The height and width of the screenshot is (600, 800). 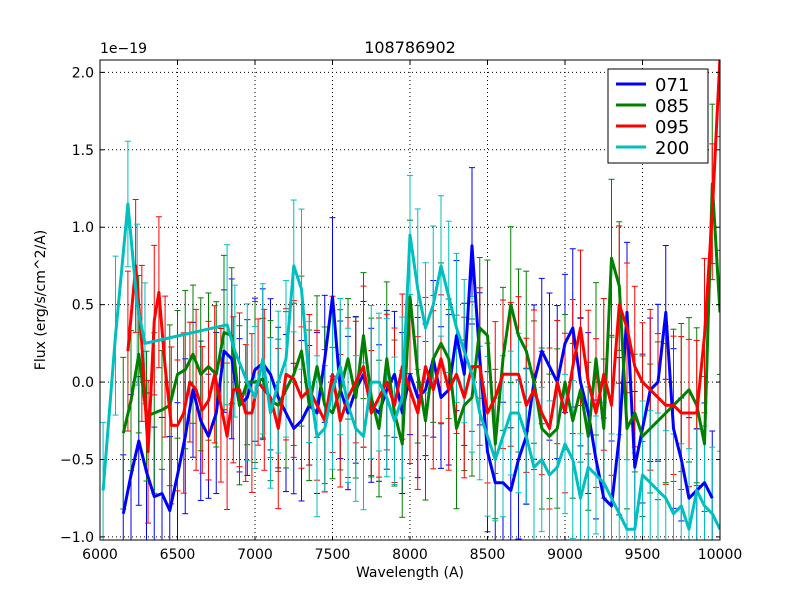 What do you see at coordinates (672, 148) in the screenshot?
I see `legend-label-200: 200` at bounding box center [672, 148].